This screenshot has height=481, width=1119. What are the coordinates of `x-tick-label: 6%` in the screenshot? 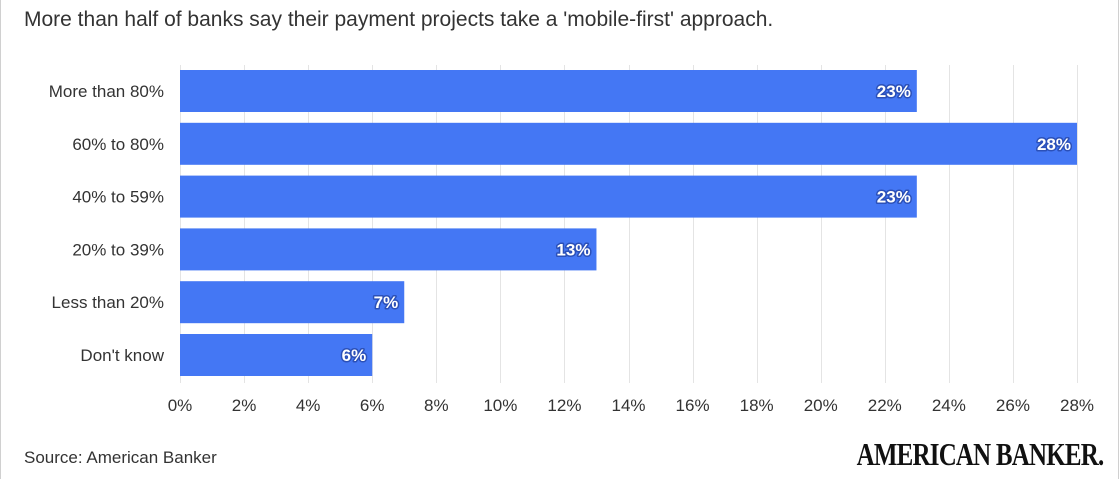 It's located at (372, 405).